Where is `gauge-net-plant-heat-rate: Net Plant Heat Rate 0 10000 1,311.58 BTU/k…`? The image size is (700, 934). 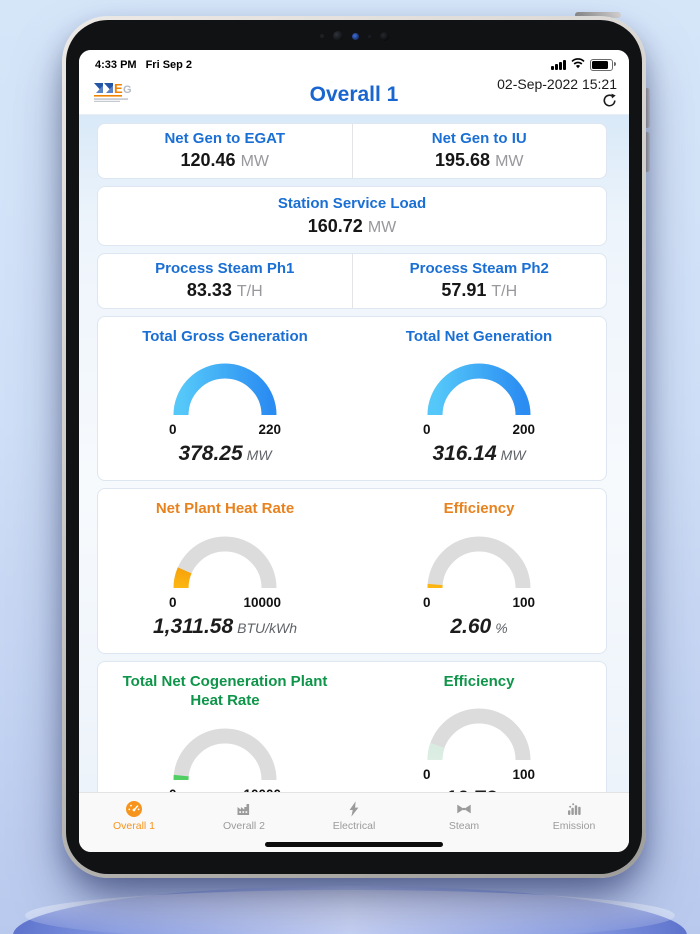 gauge-net-plant-heat-rate: Net Plant Heat Rate 0 10000 1,311.58 BTU/k… is located at coordinates (225, 569).